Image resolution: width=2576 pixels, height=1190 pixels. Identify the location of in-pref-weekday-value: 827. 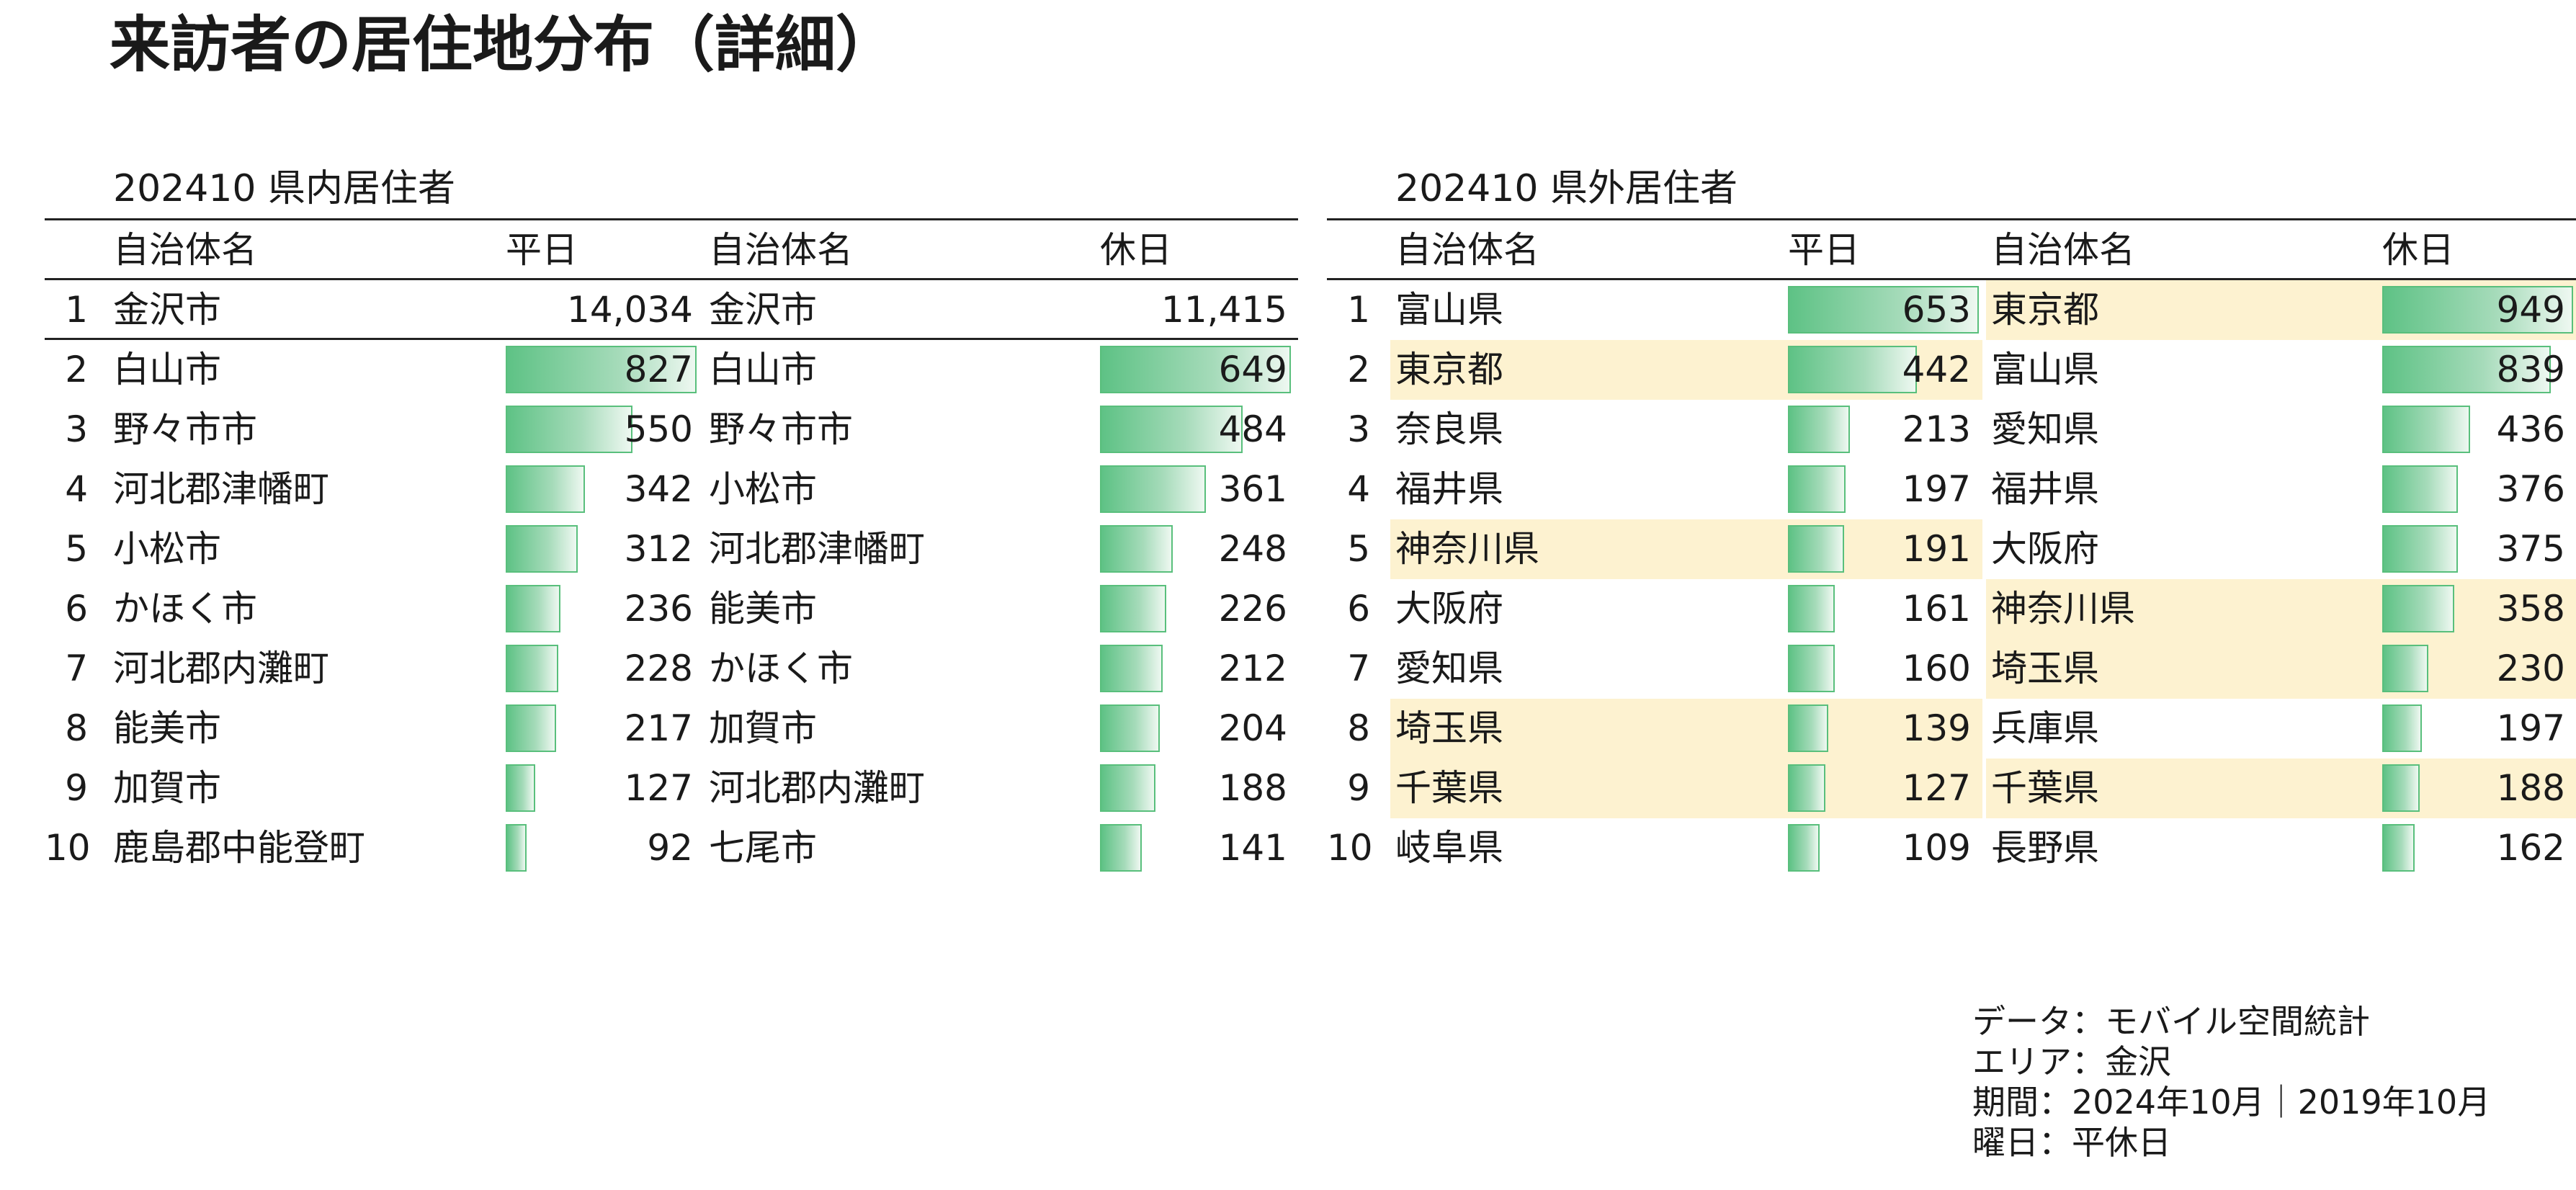
(658, 369).